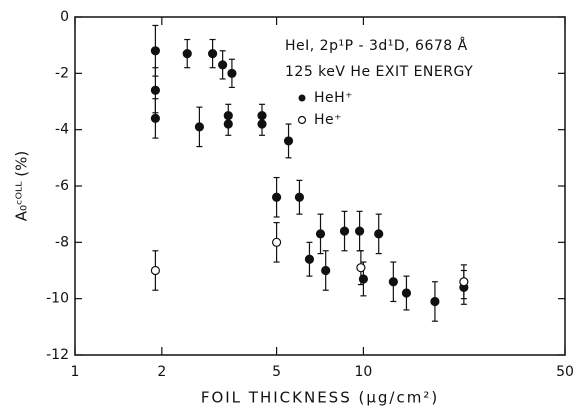 The width and height of the screenshot is (577, 408). Describe the element at coordinates (62, 73) in the screenshot. I see `y-tick-label: -2` at that location.